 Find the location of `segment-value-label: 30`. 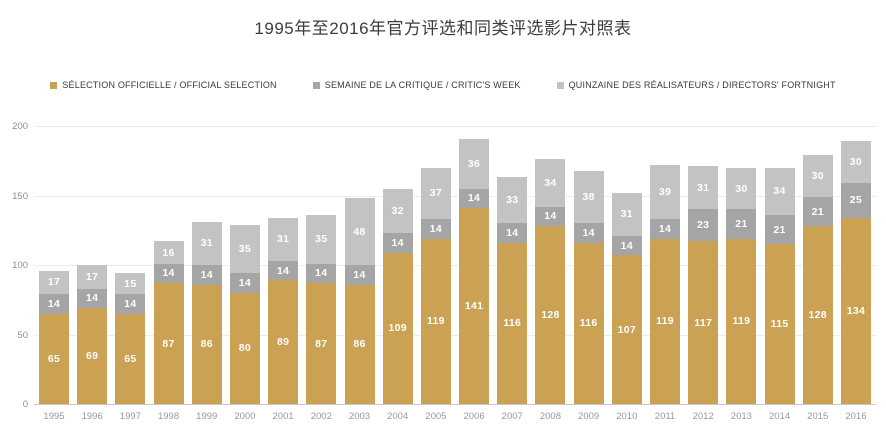

segment-value-label: 30 is located at coordinates (856, 162).